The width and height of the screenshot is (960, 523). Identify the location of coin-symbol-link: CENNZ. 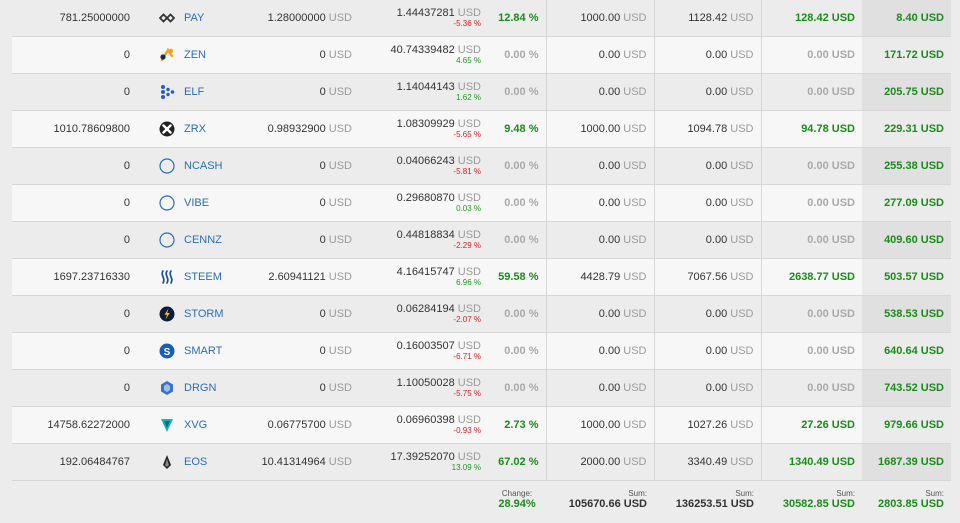
(203, 240).